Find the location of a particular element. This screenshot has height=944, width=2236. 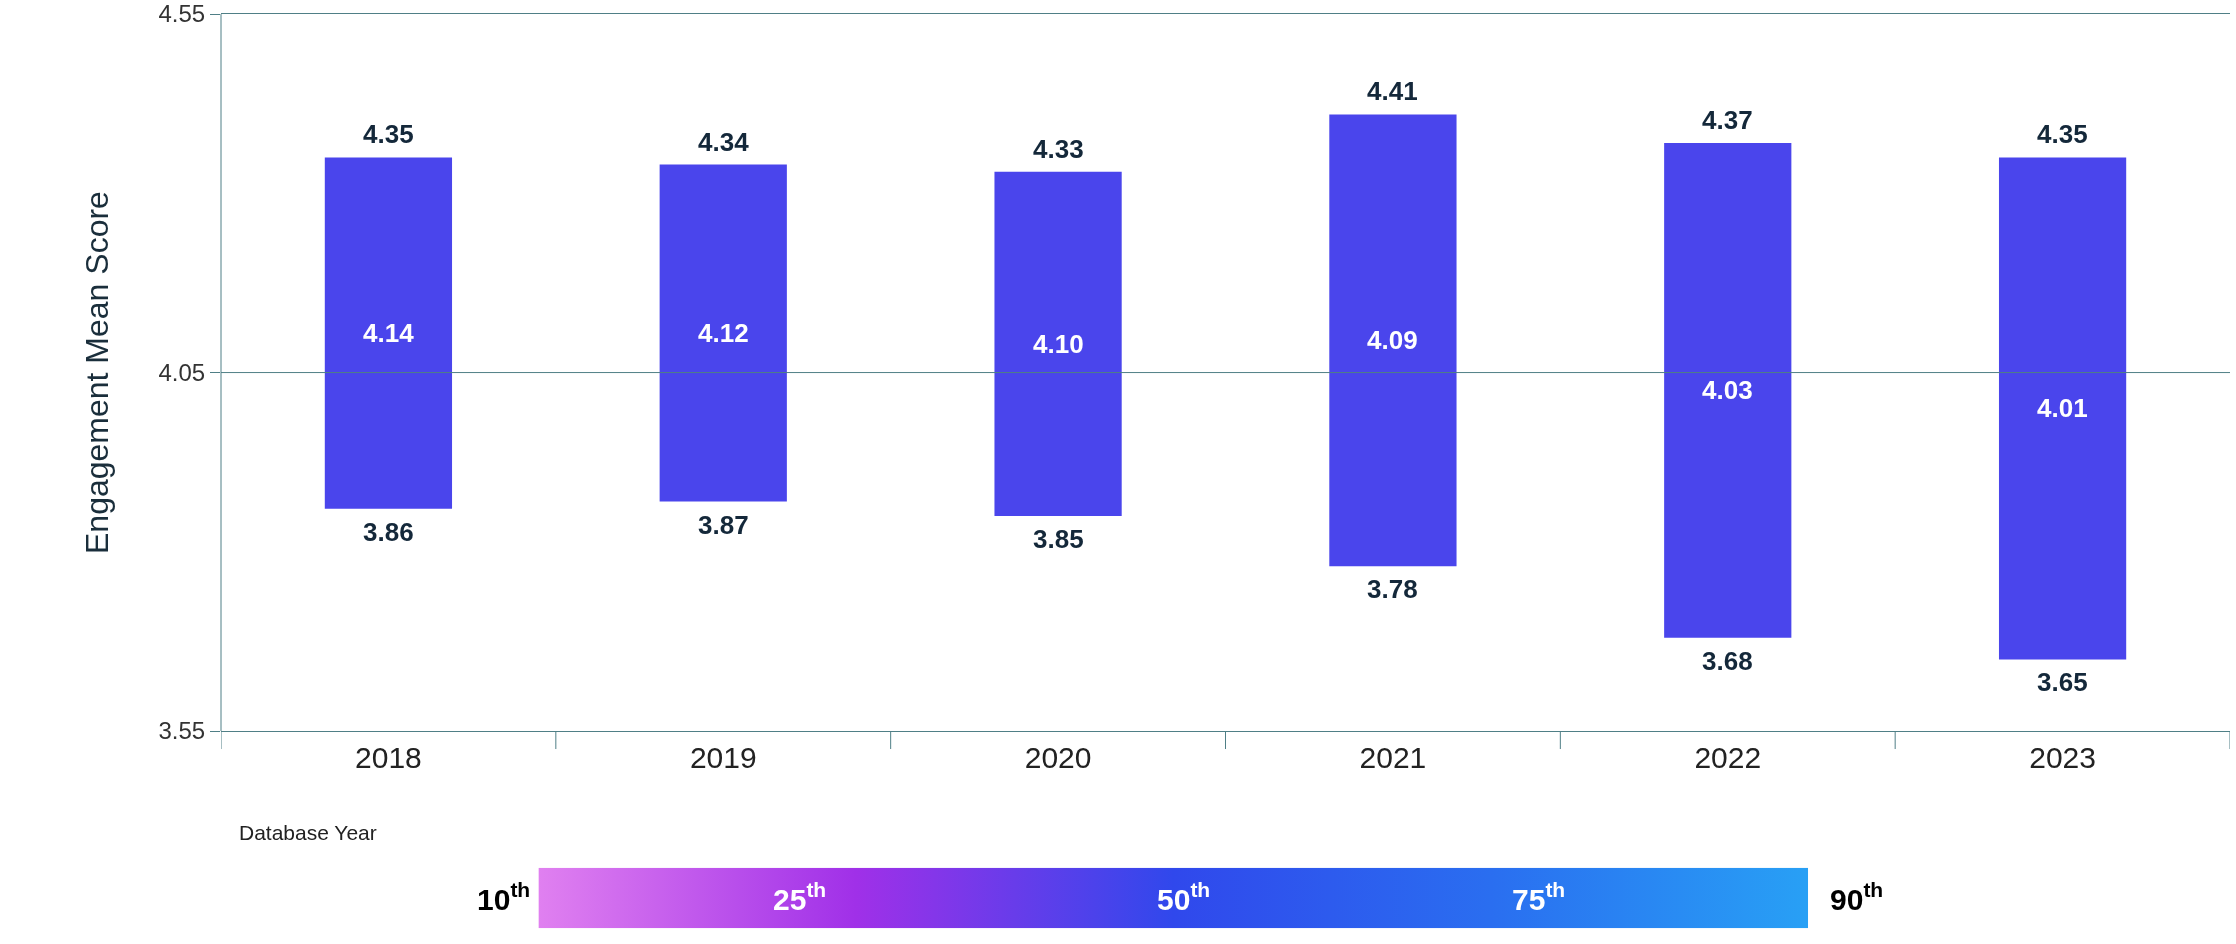

annotation: 3.68 is located at coordinates (1727, 661).